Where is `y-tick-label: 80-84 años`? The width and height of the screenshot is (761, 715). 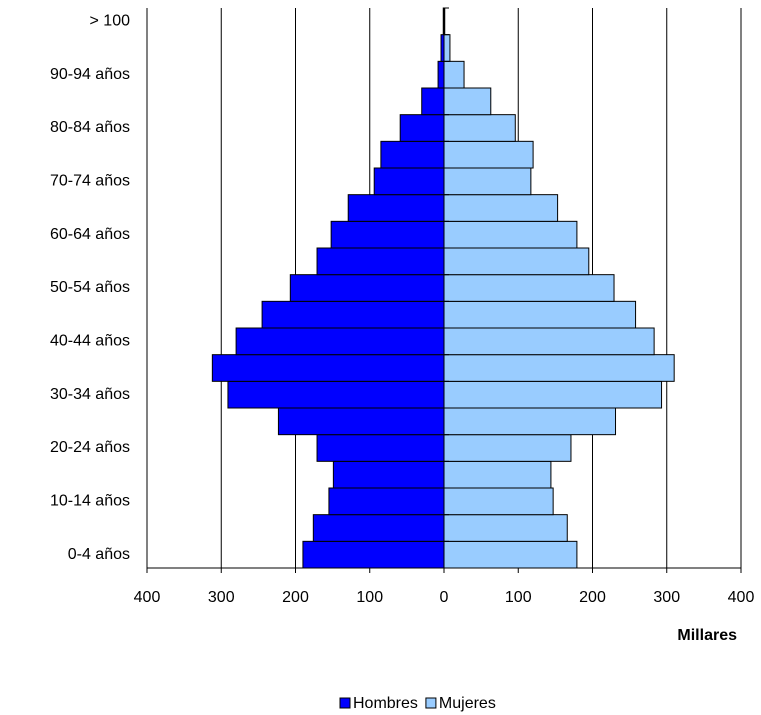 y-tick-label: 80-84 años is located at coordinates (90, 127).